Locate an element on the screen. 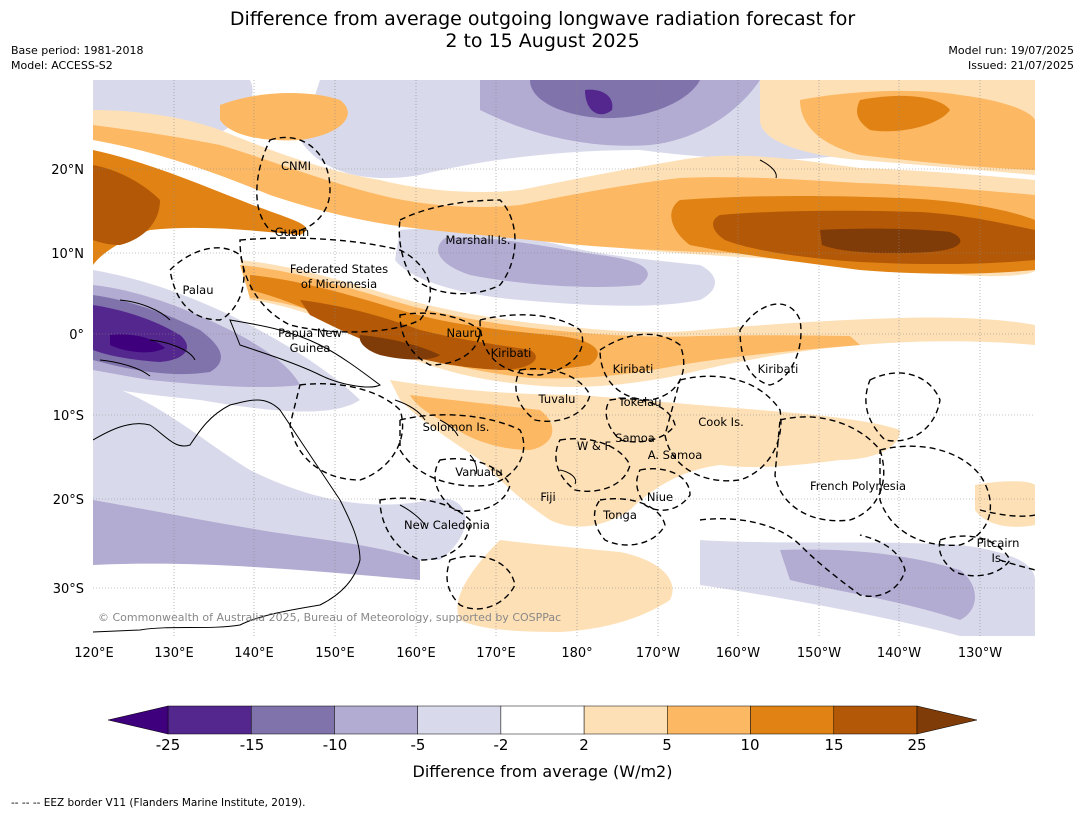 The height and width of the screenshot is (816, 1085). label-tonga: Tonga is located at coordinates (619, 515).